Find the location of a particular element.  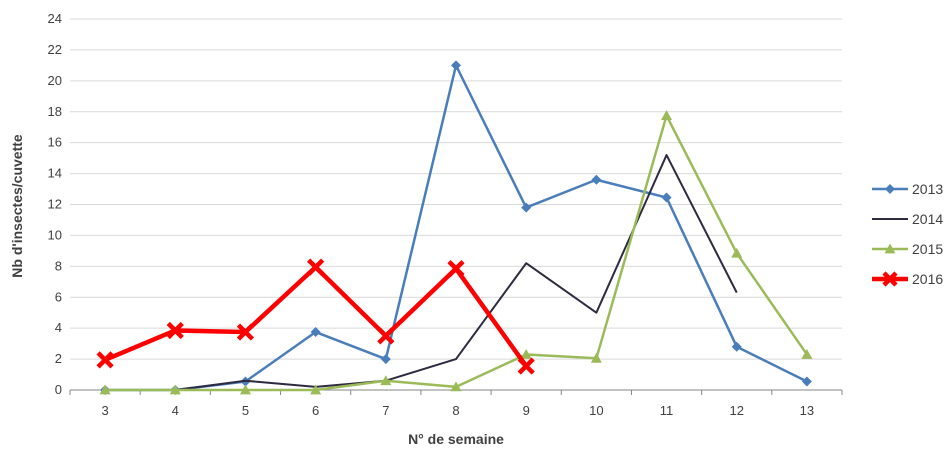

series-line is located at coordinates (316, 316).